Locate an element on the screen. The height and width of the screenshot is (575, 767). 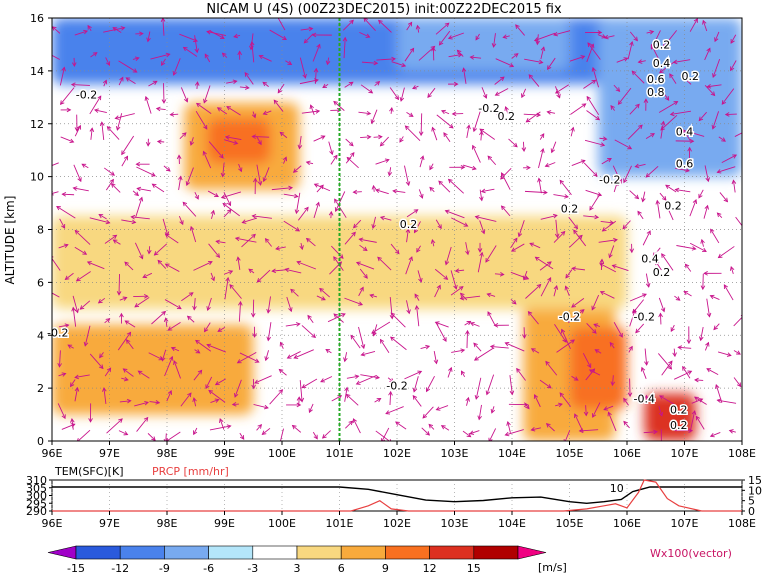
contour-label: 0.6 is located at coordinates (656, 79).